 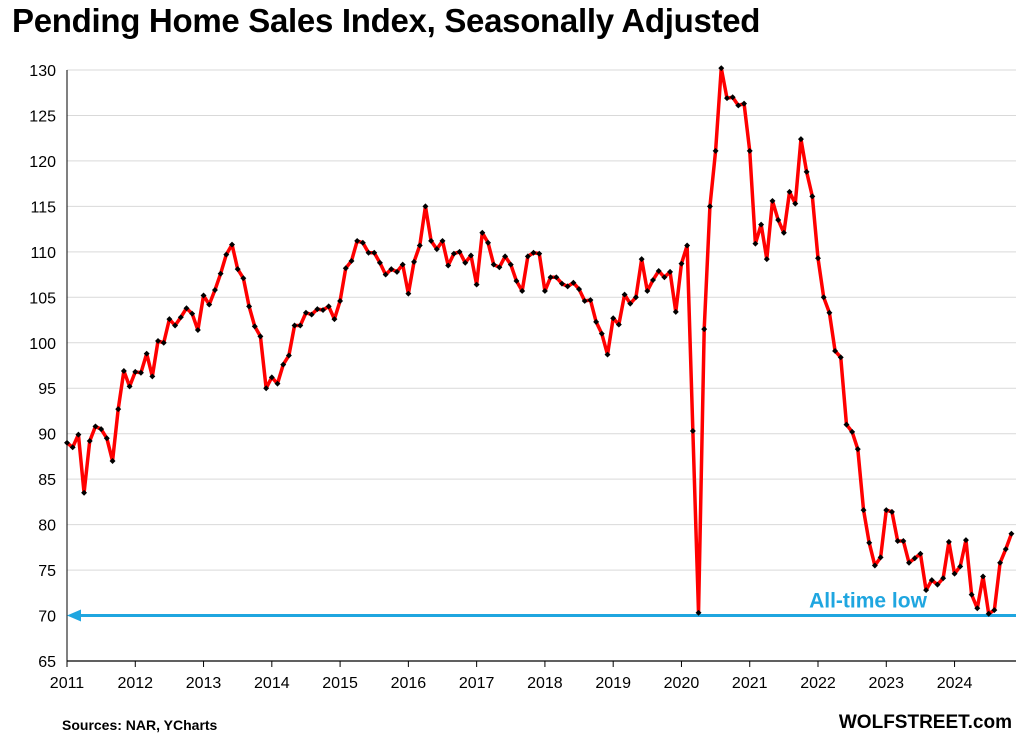 I want to click on y-tick-label: 100, so click(x=42, y=344).